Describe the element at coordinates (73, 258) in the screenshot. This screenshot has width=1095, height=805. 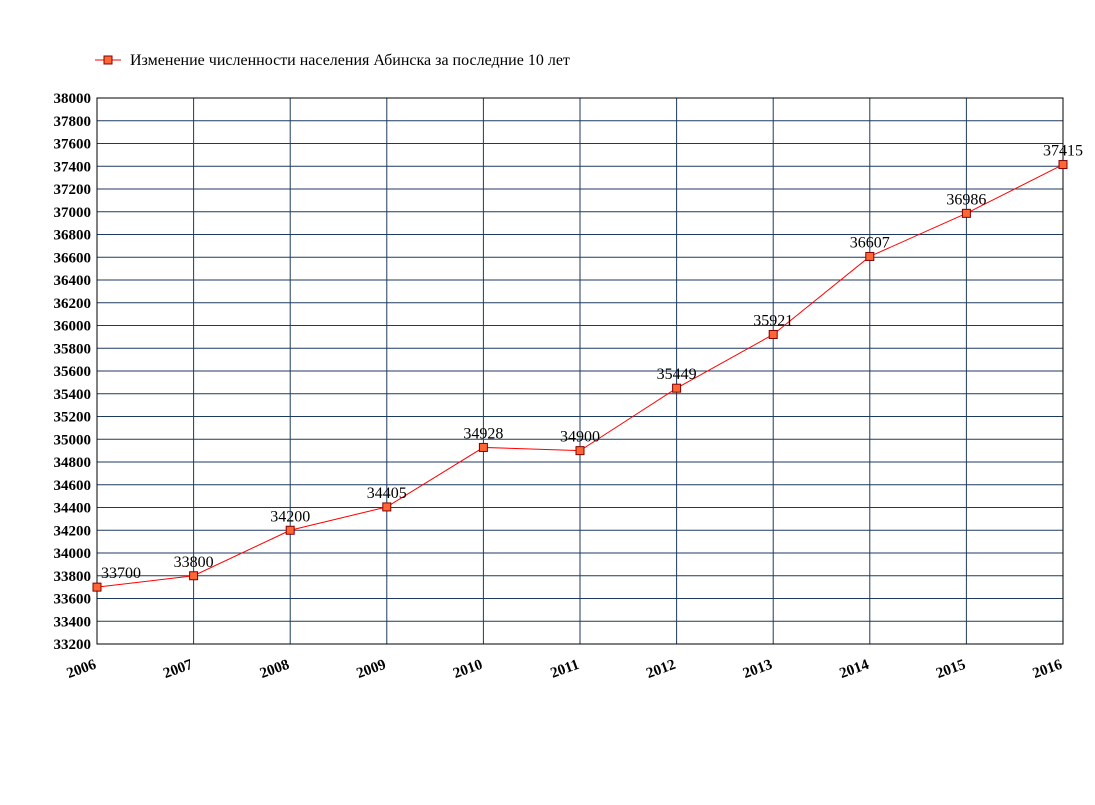
I see `y-tick-label: 36600` at that location.